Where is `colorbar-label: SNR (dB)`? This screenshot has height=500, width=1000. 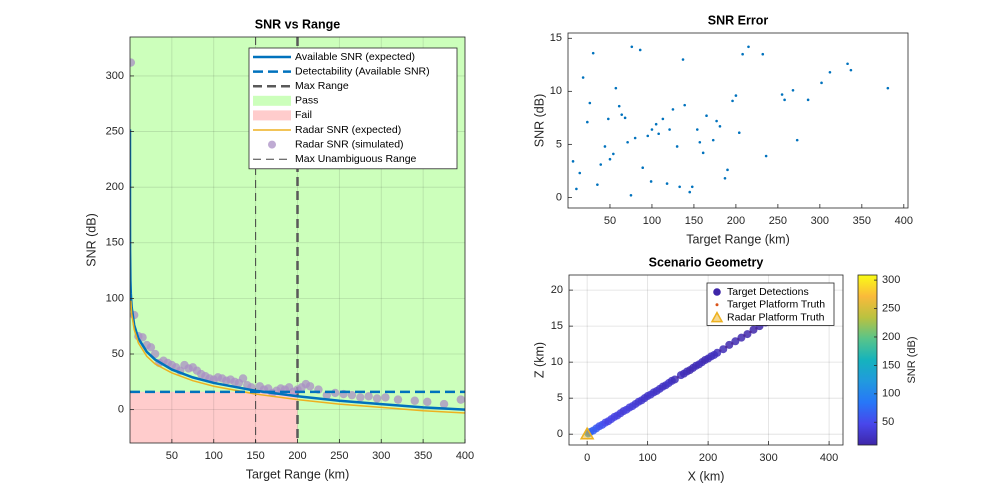
colorbar-label: SNR (dB) is located at coordinates (912, 359).